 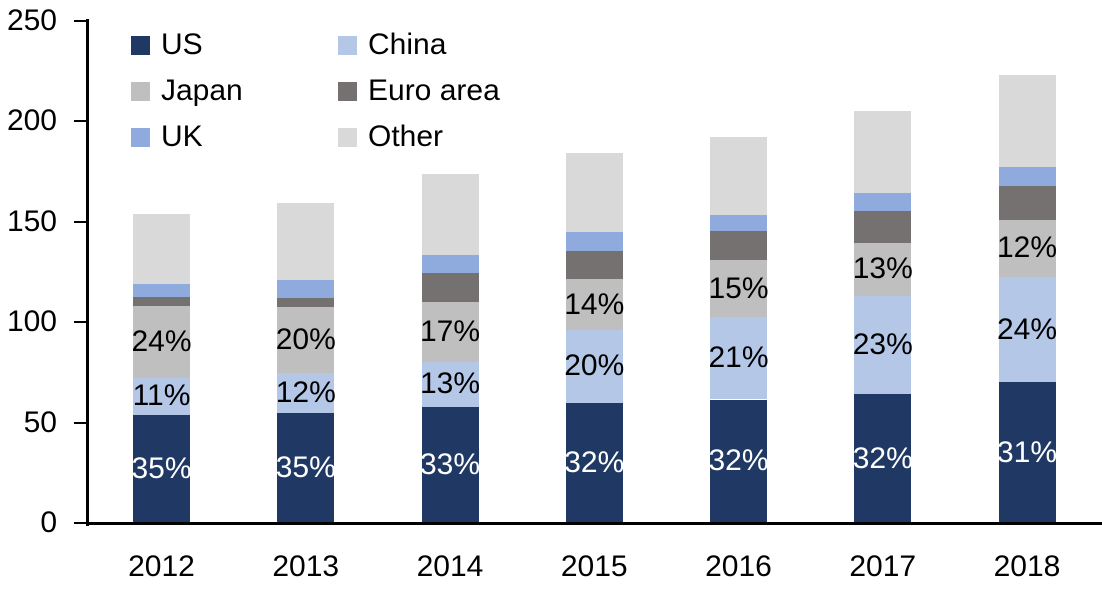 I want to click on legend-item-euro-area: Euro area, so click(x=419, y=91).